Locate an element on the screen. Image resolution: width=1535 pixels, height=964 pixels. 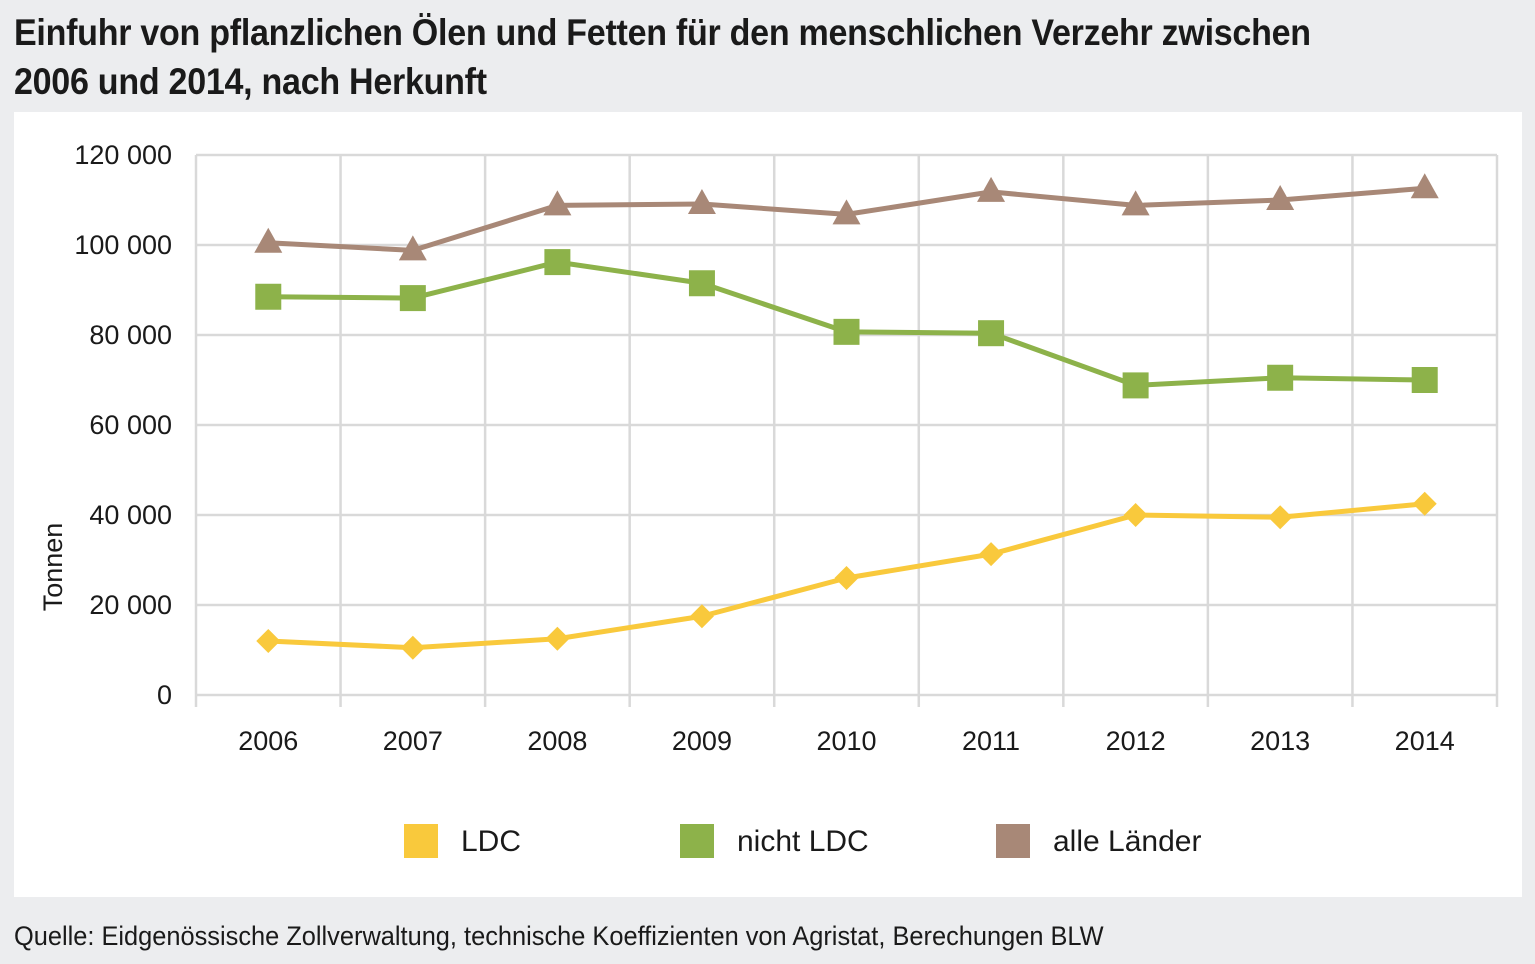
legend: LDC nicht LDC alle Länder is located at coordinates (802, 841).